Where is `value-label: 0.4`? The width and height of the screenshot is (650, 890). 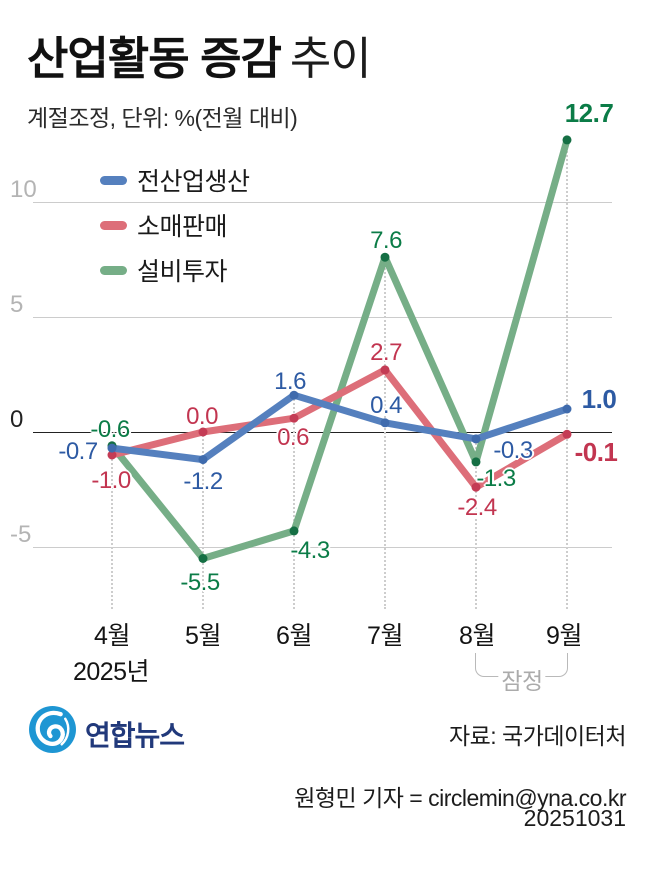 value-label: 0.4 is located at coordinates (386, 405).